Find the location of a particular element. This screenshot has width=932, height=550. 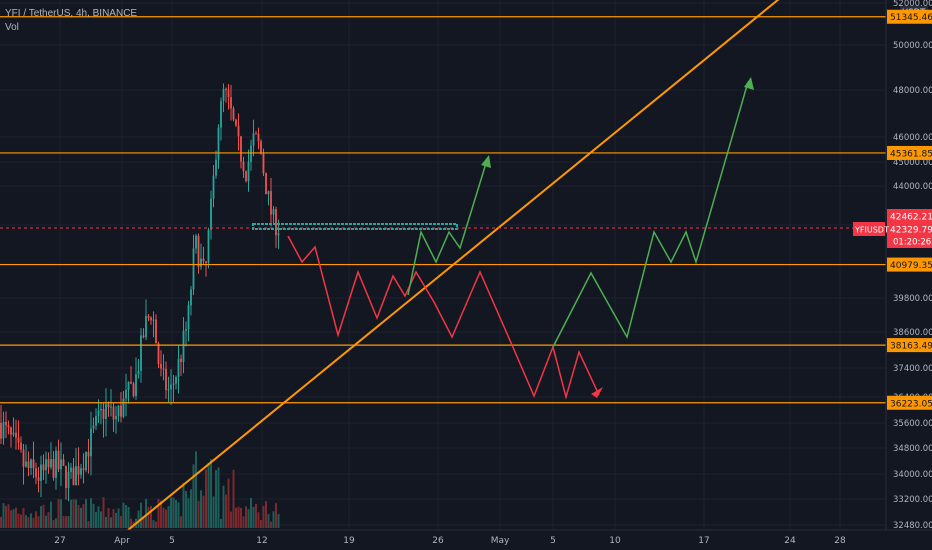

price-tick-label: 52000.00 is located at coordinates (912, 4).